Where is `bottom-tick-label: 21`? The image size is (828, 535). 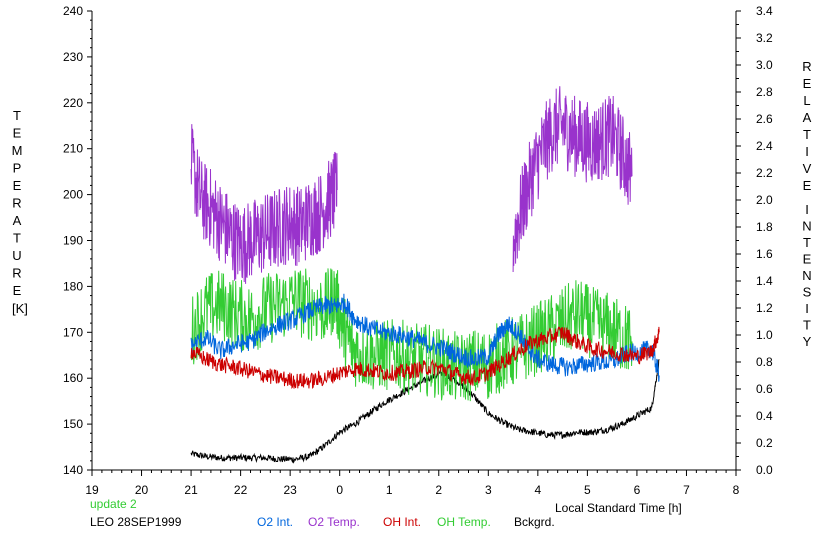
bottom-tick-label: 21 is located at coordinates (191, 490).